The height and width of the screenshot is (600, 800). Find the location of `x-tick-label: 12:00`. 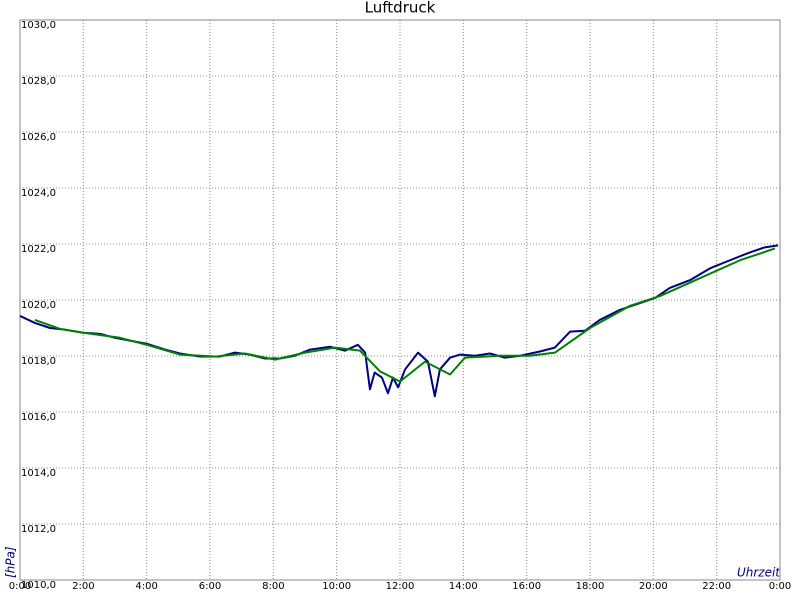

x-tick-label: 12:00 is located at coordinates (400, 586).